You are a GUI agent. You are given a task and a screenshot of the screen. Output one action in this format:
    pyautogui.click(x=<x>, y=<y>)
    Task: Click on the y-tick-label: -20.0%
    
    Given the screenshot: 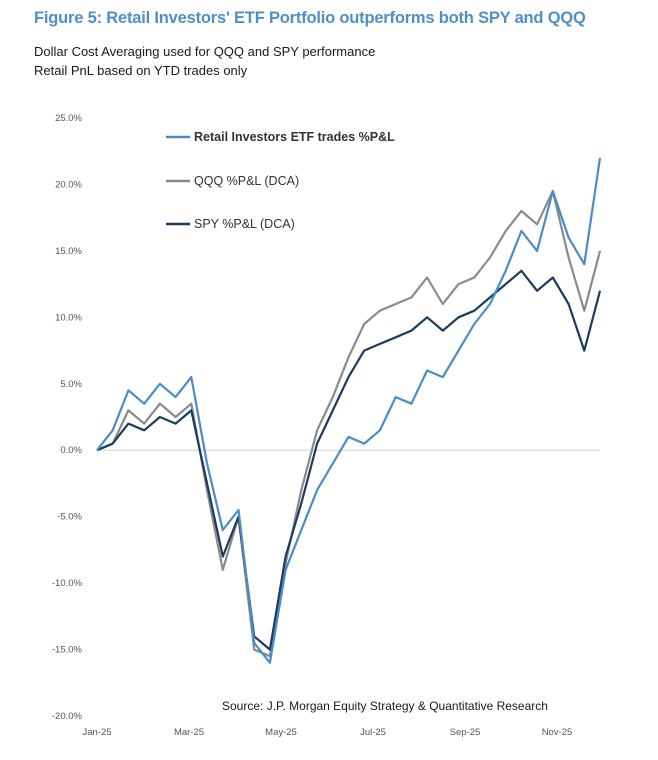 What is the action you would take?
    pyautogui.click(x=67, y=716)
    